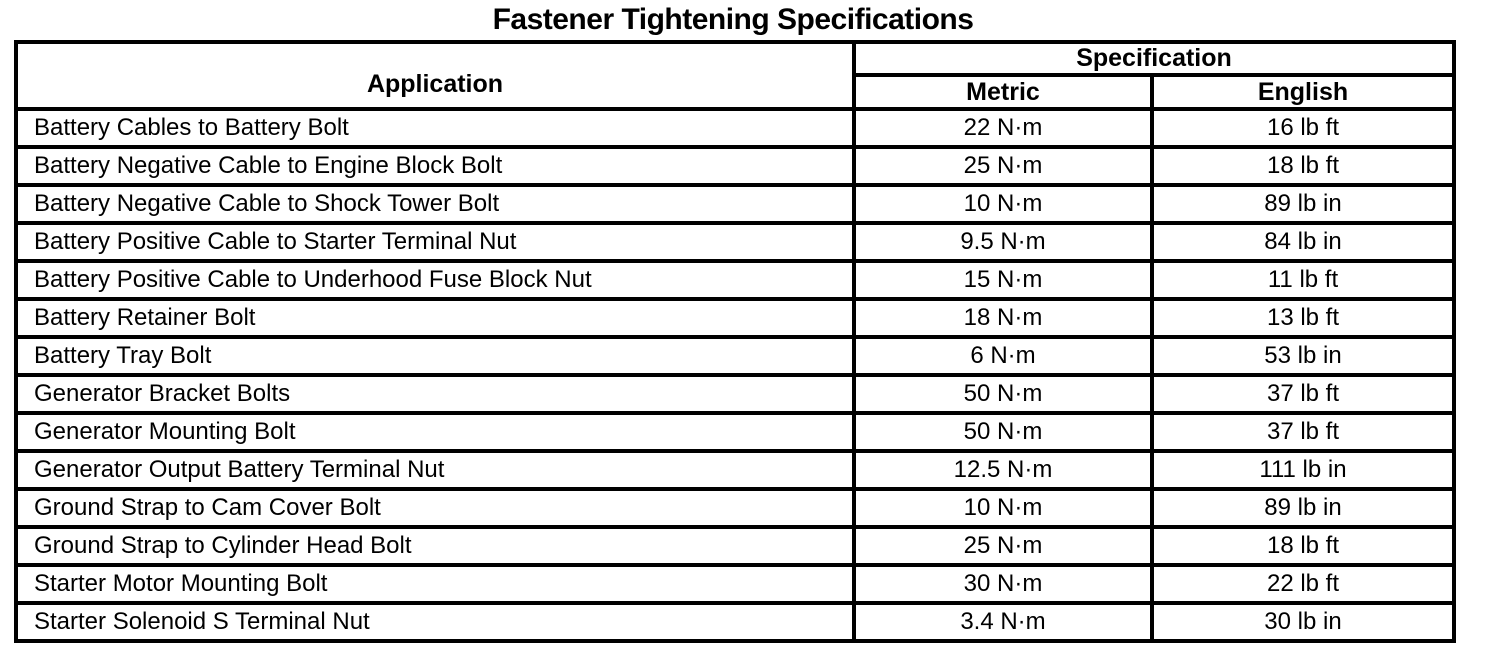 The height and width of the screenshot is (666, 1504). I want to click on column-header-application: Application, so click(435, 75).